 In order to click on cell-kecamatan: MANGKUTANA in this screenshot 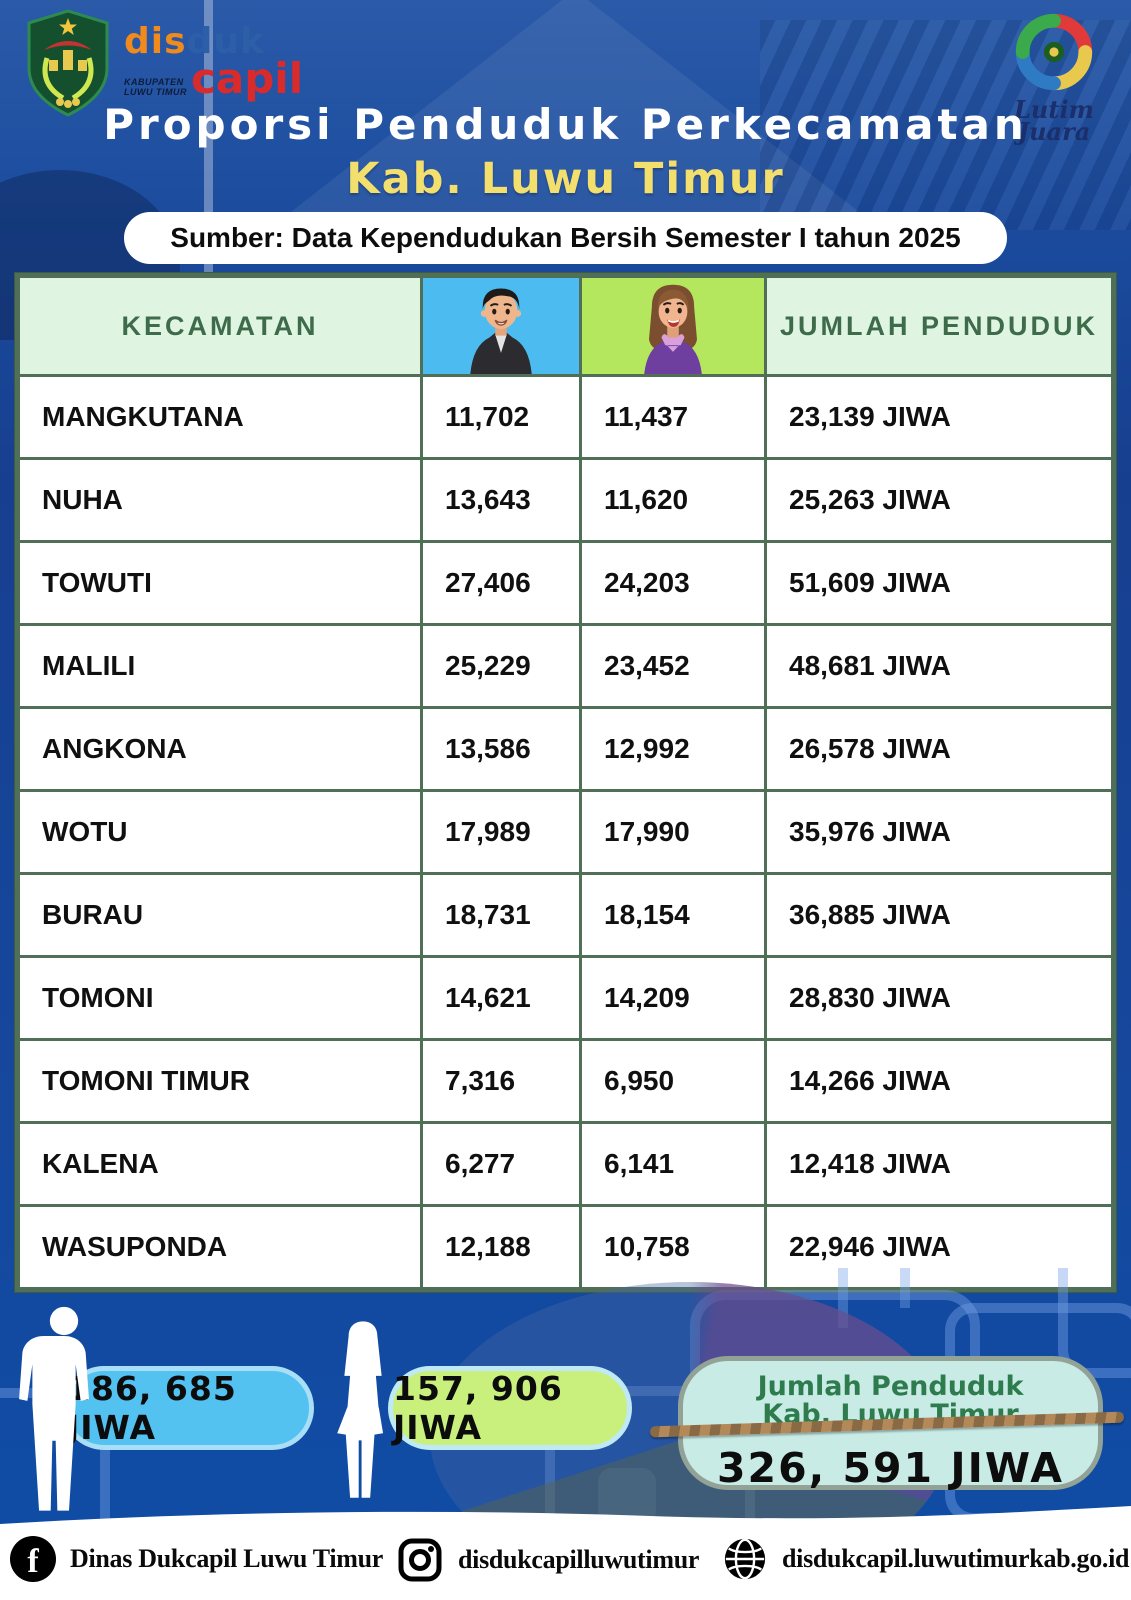, I will do `click(220, 417)`.